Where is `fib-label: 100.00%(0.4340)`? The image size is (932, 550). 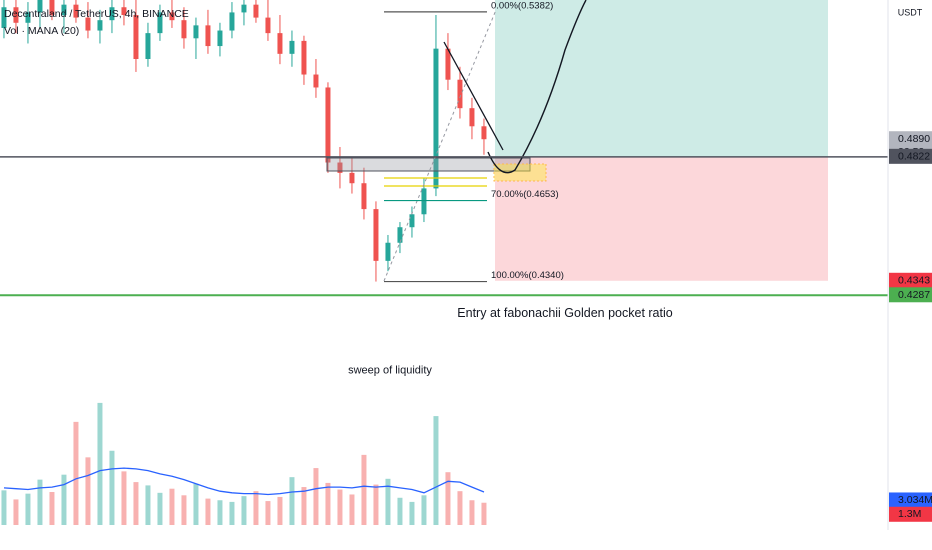
fib-label: 100.00%(0.4340) is located at coordinates (527, 275).